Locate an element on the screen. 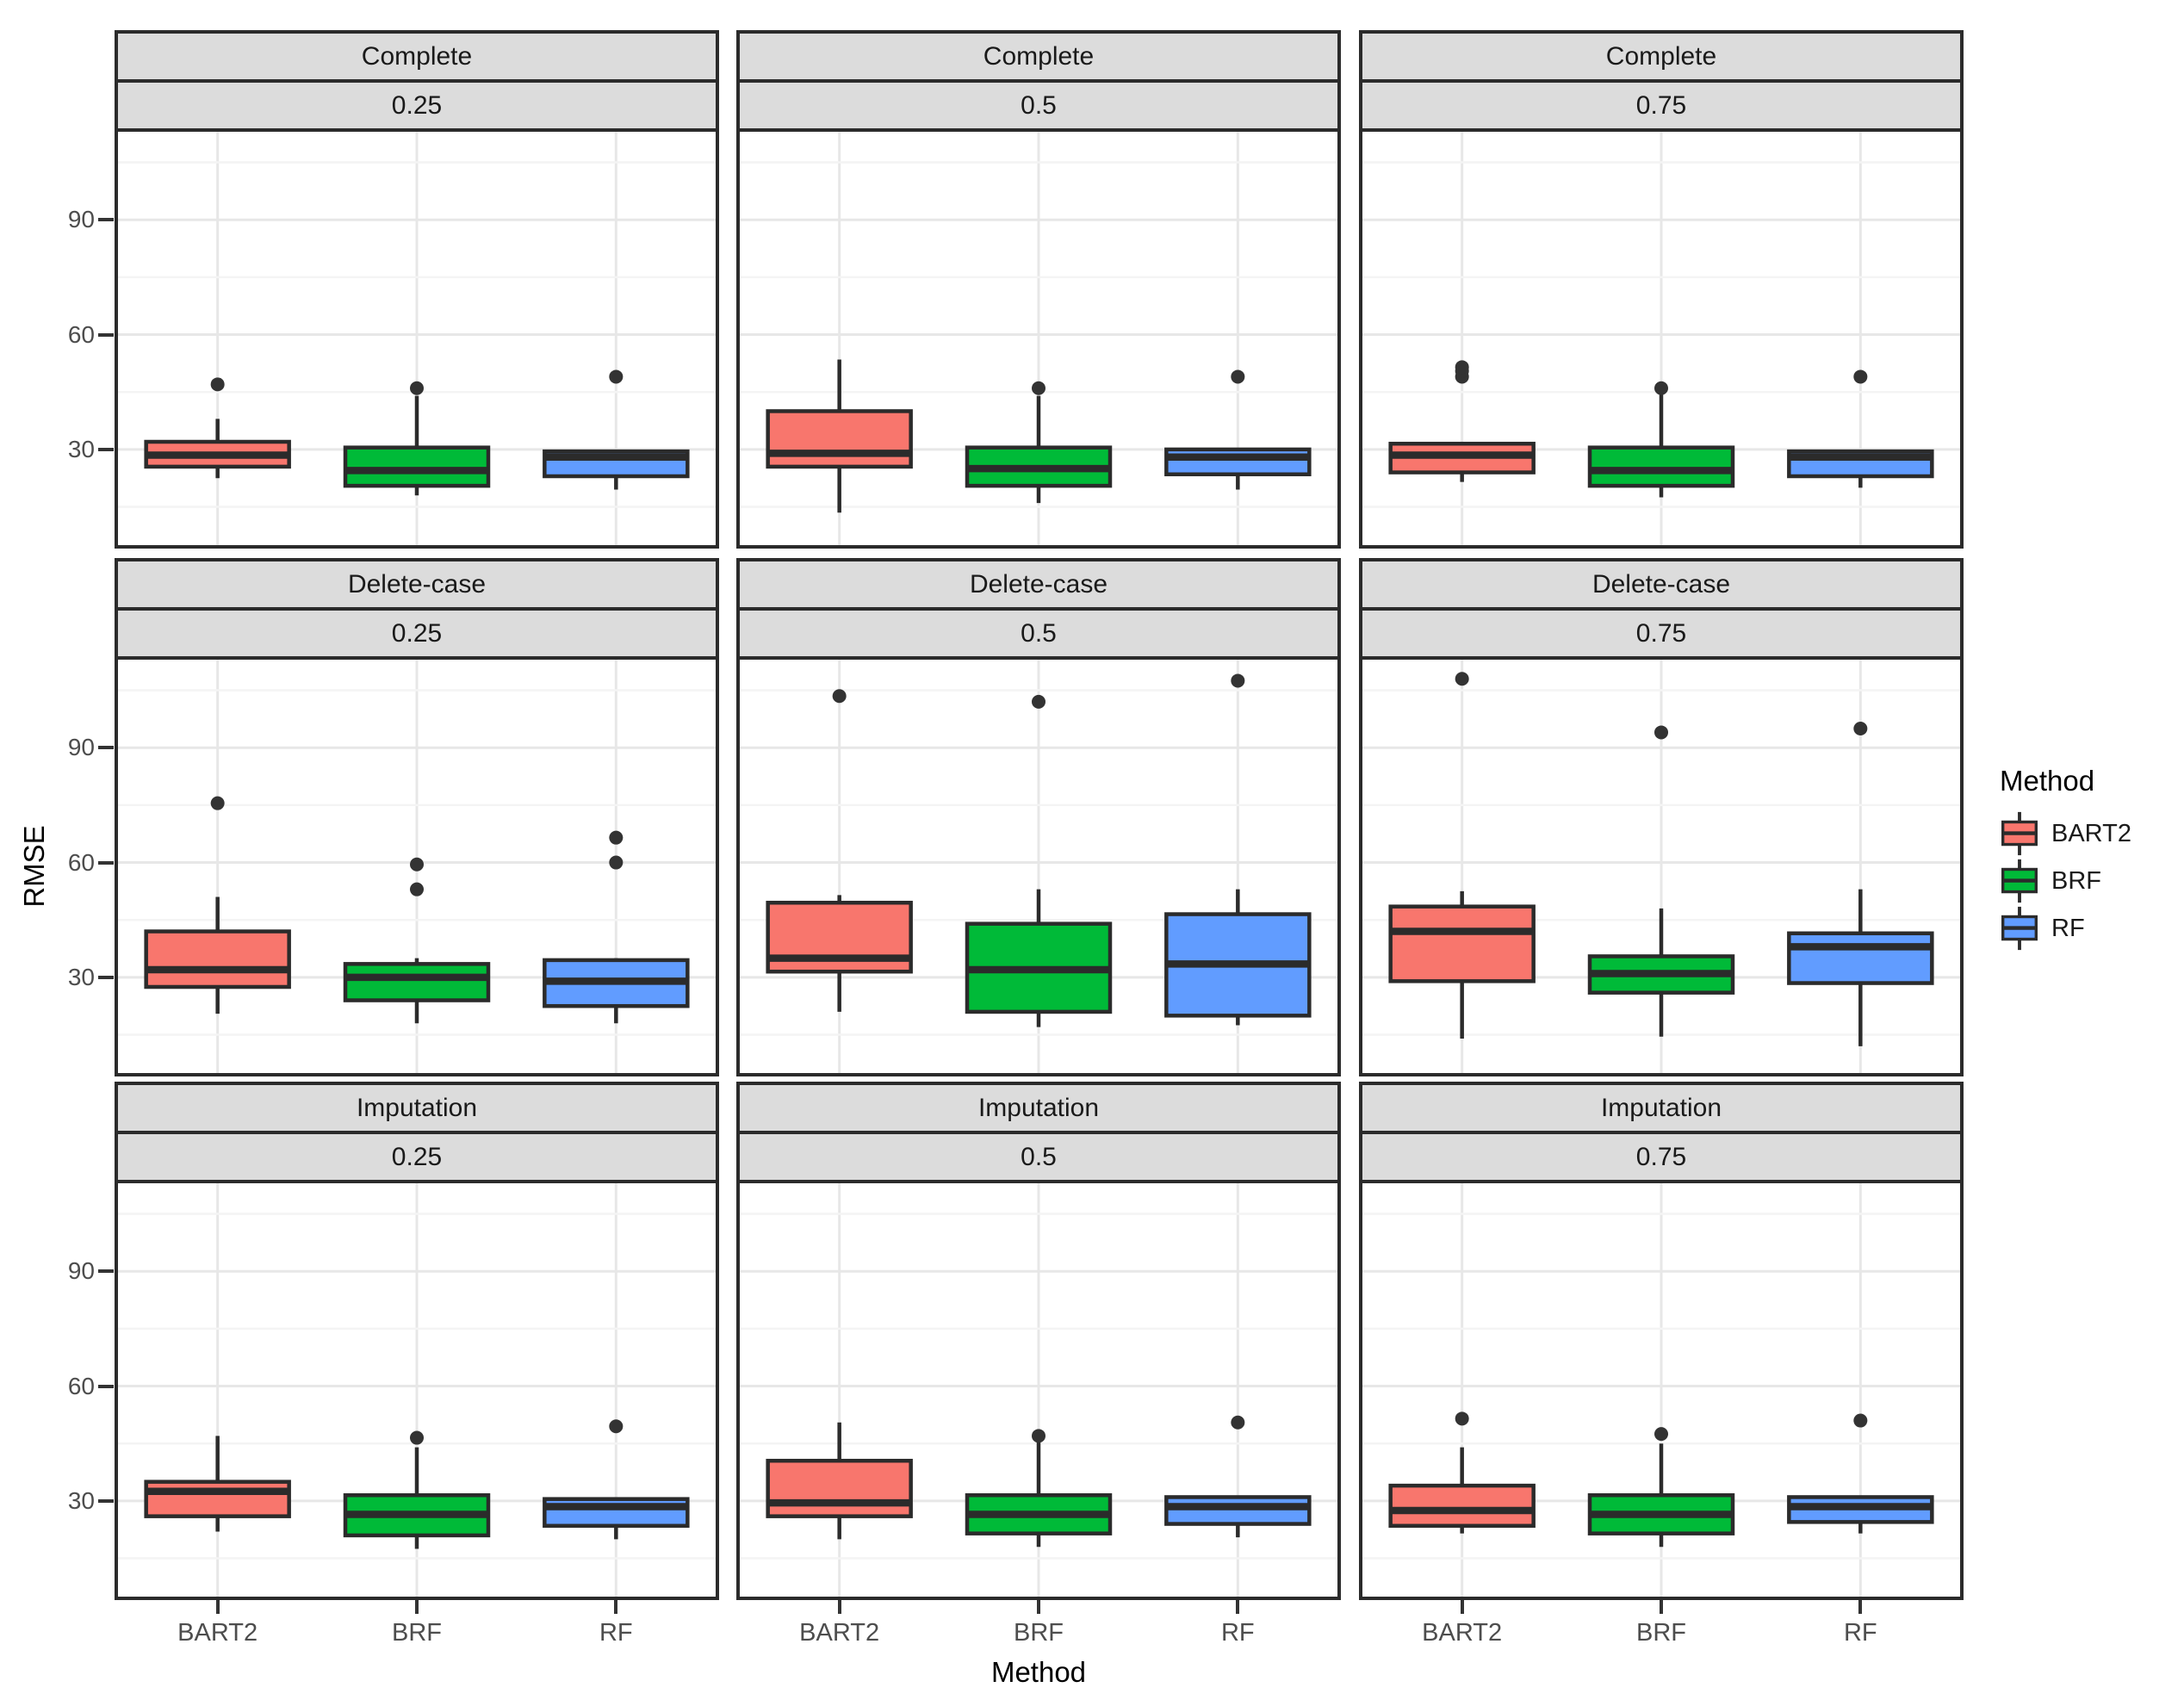 The width and height of the screenshot is (2184, 1706). legend-label: BRF is located at coordinates (2076, 880).